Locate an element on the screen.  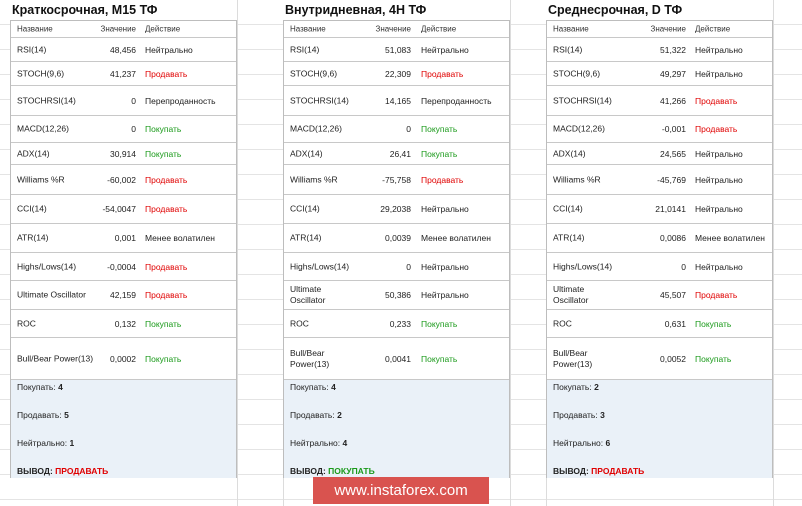
indicator-row: Ultimate Oscillator 42,159 Продавать is located at coordinates (123, 294).